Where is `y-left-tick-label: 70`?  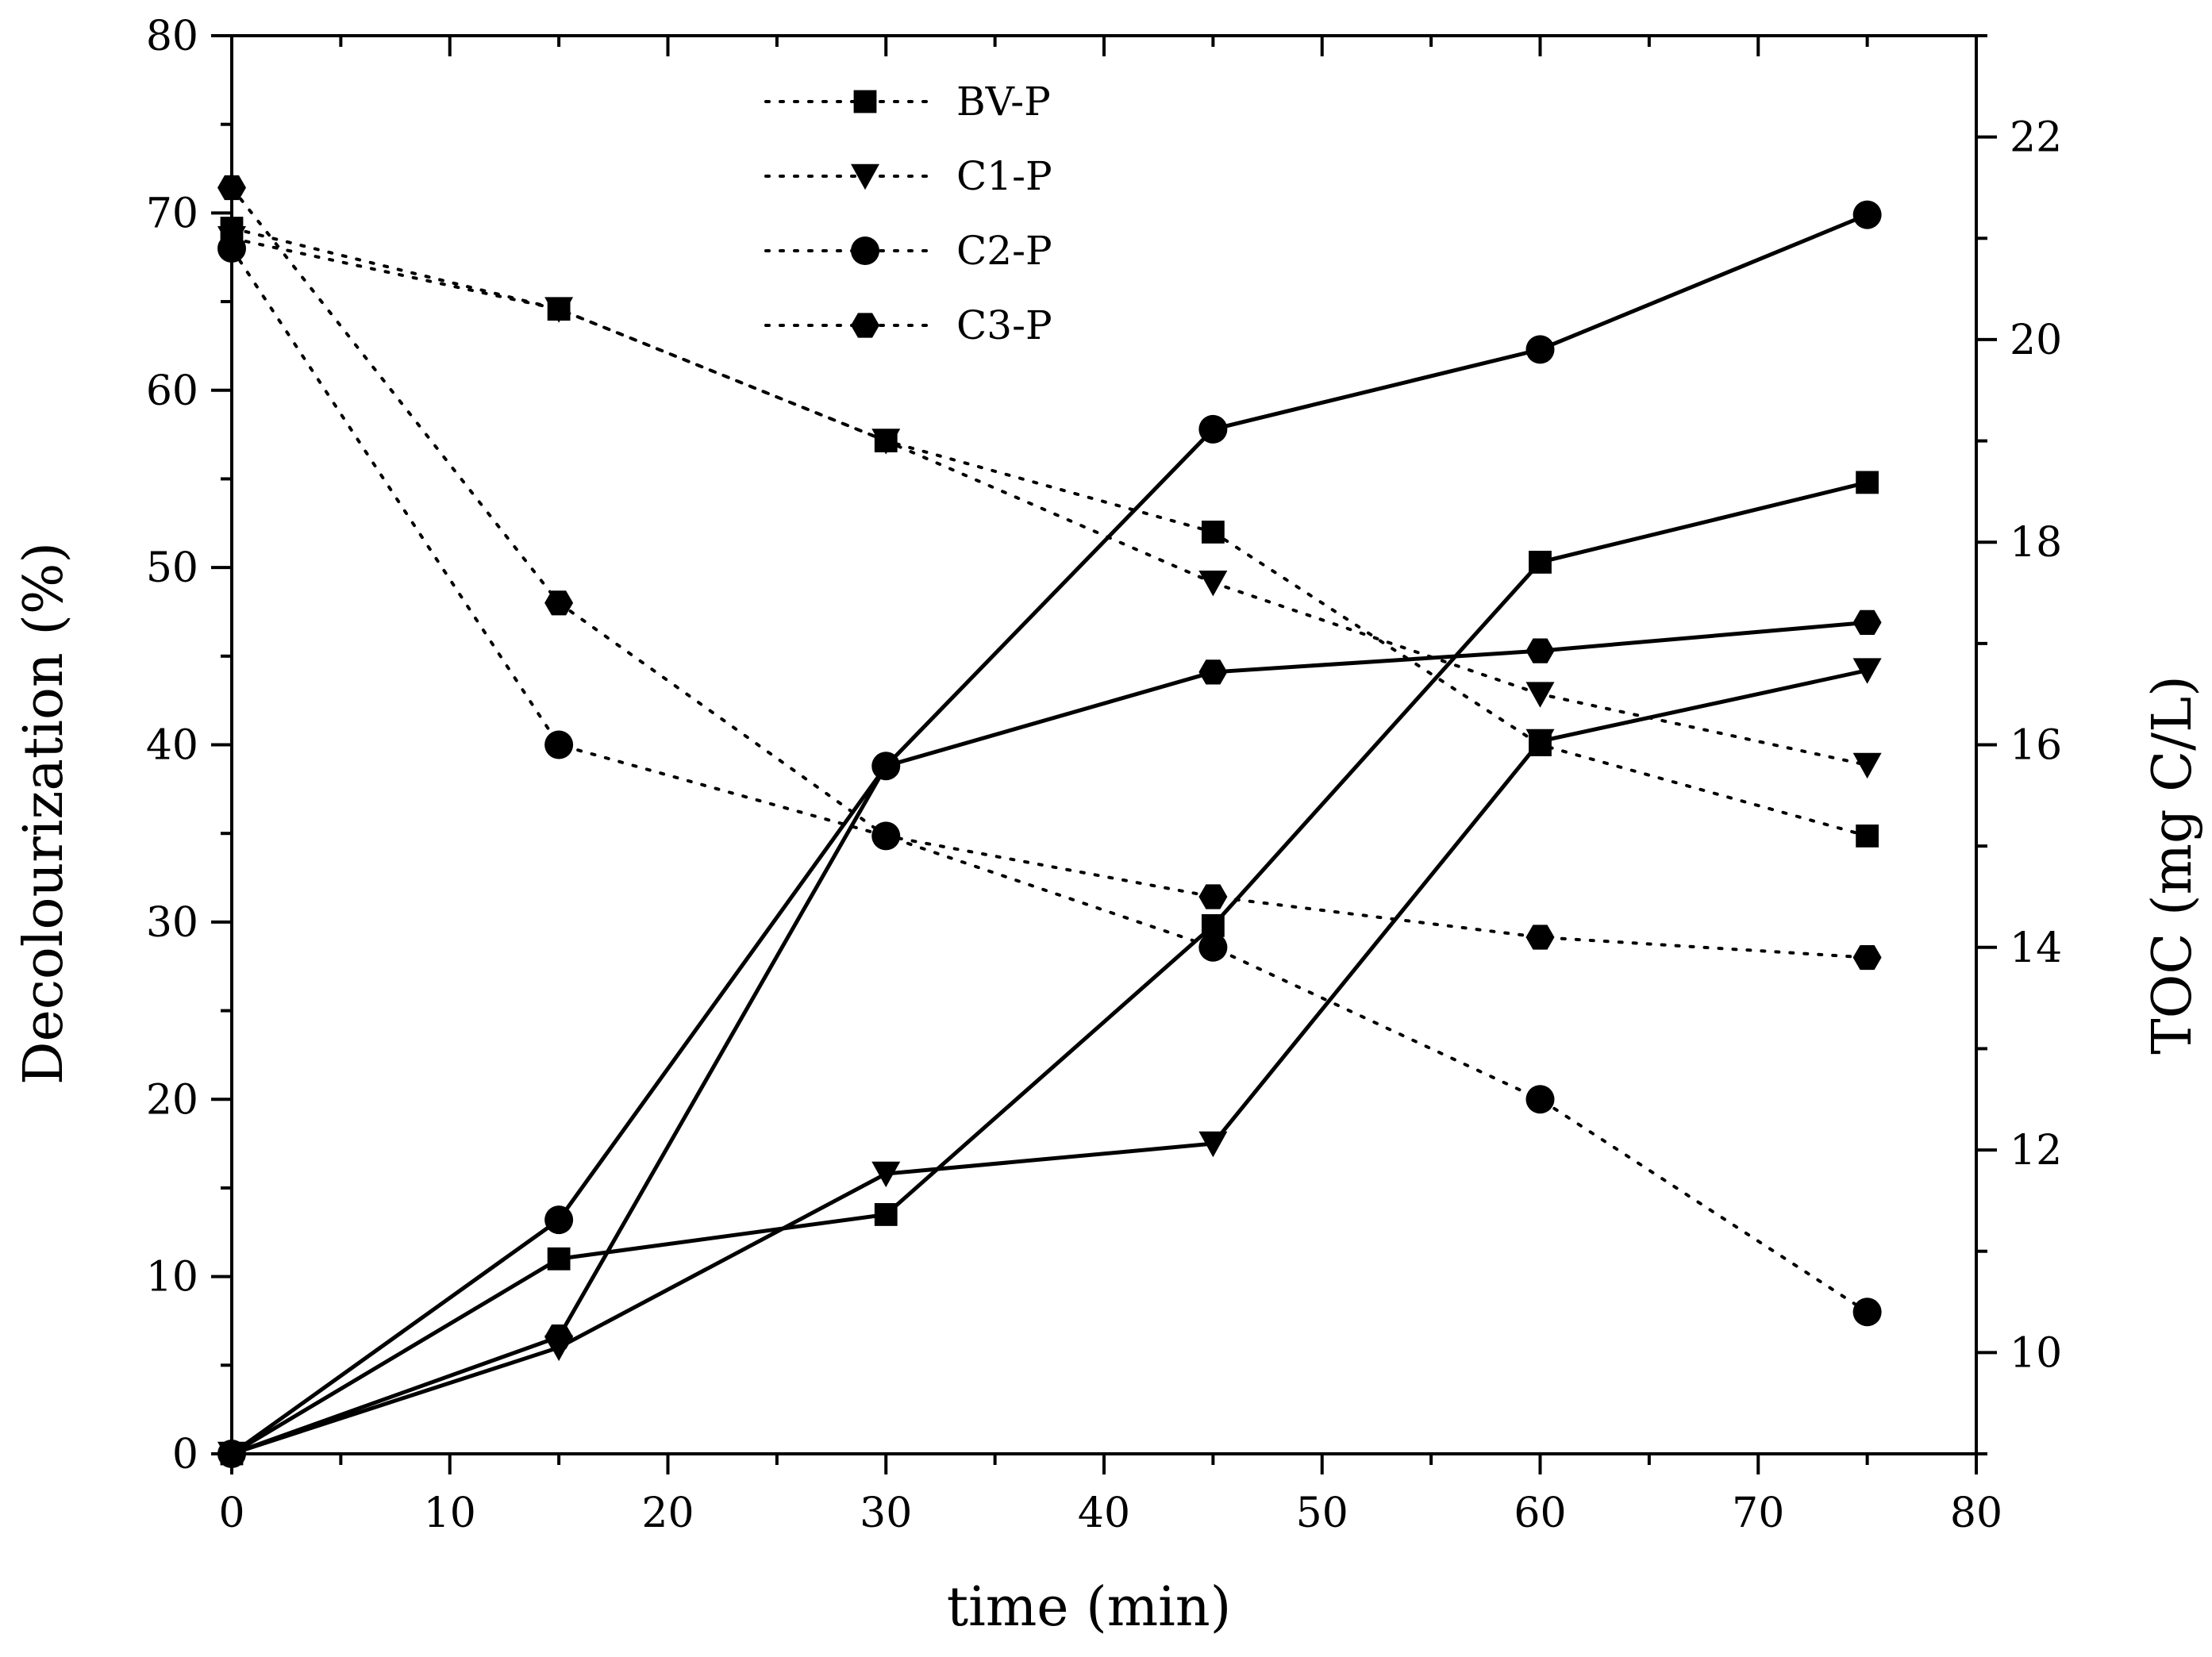
y-left-tick-label: 70 is located at coordinates (172, 213).